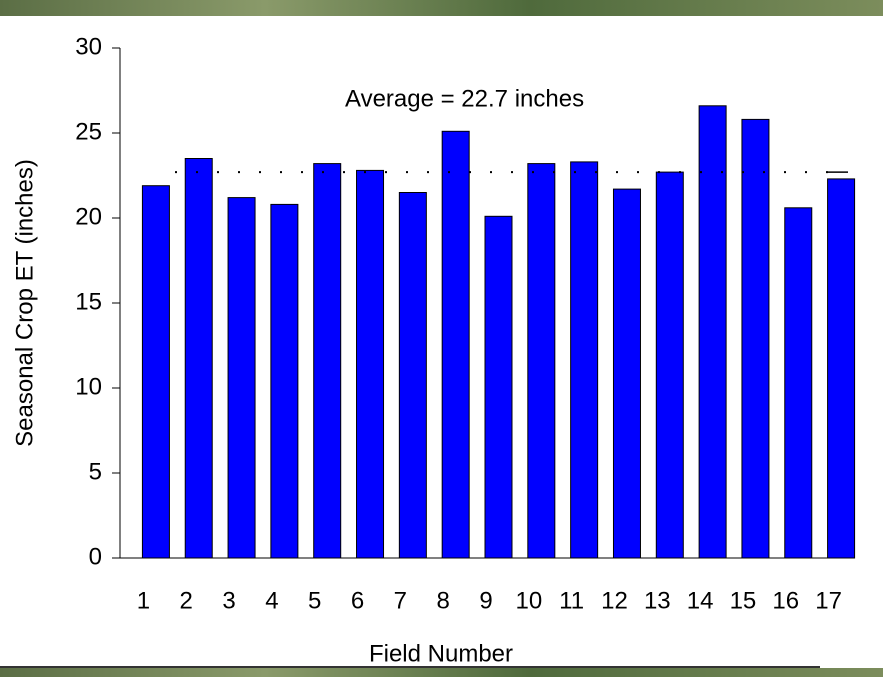 The width and height of the screenshot is (883, 682). I want to click on x-tick-label: 3, so click(228, 600).